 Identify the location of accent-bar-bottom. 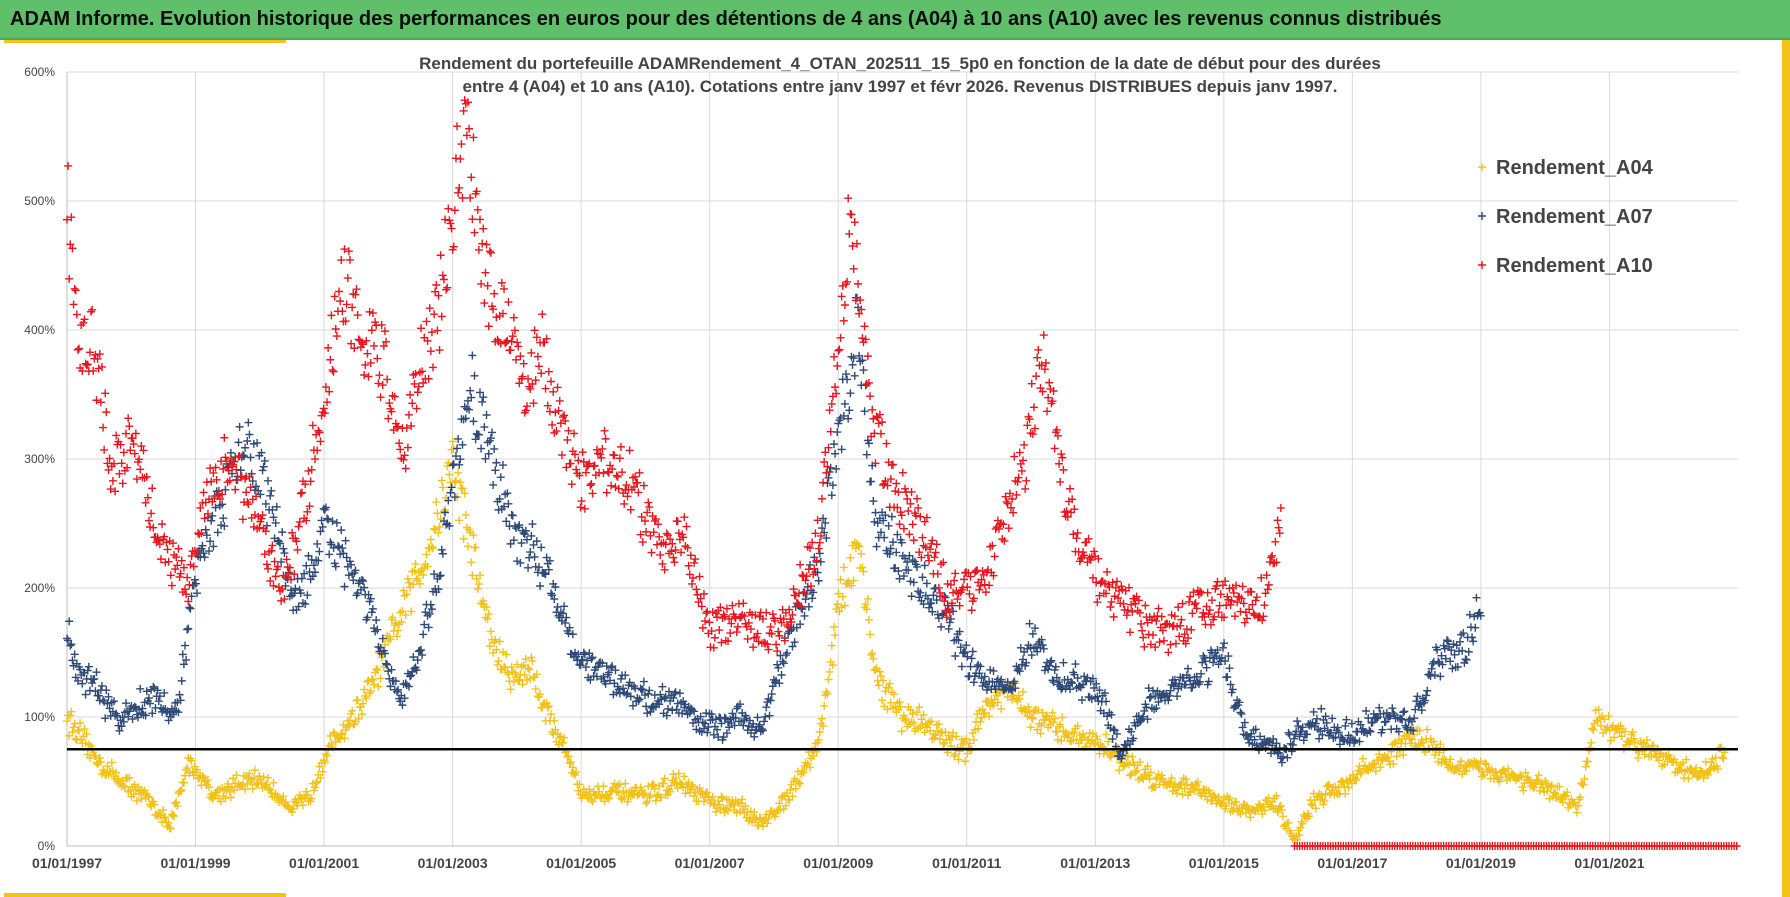
(145, 895).